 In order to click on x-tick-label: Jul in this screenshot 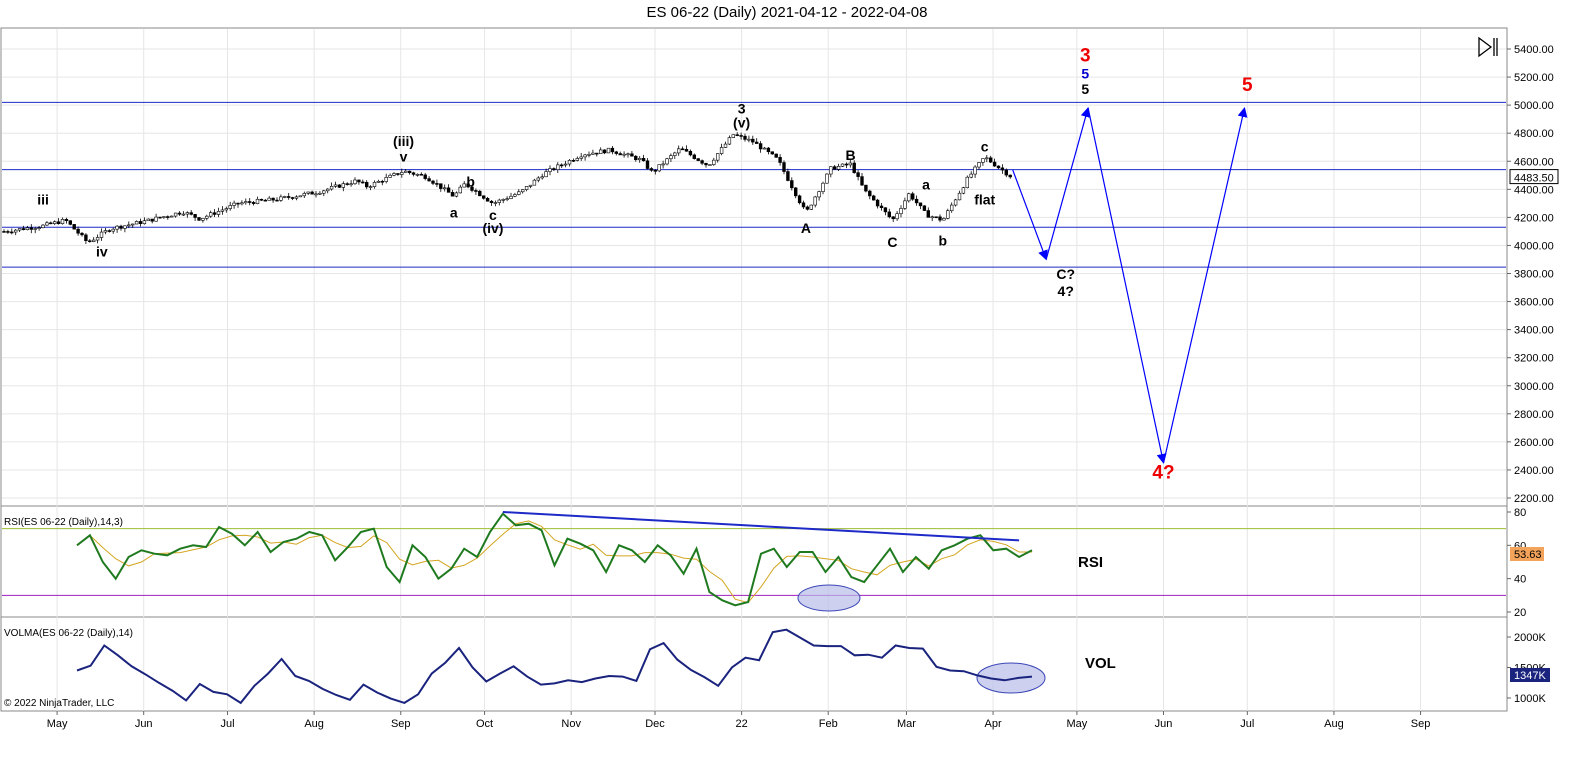, I will do `click(227, 724)`.